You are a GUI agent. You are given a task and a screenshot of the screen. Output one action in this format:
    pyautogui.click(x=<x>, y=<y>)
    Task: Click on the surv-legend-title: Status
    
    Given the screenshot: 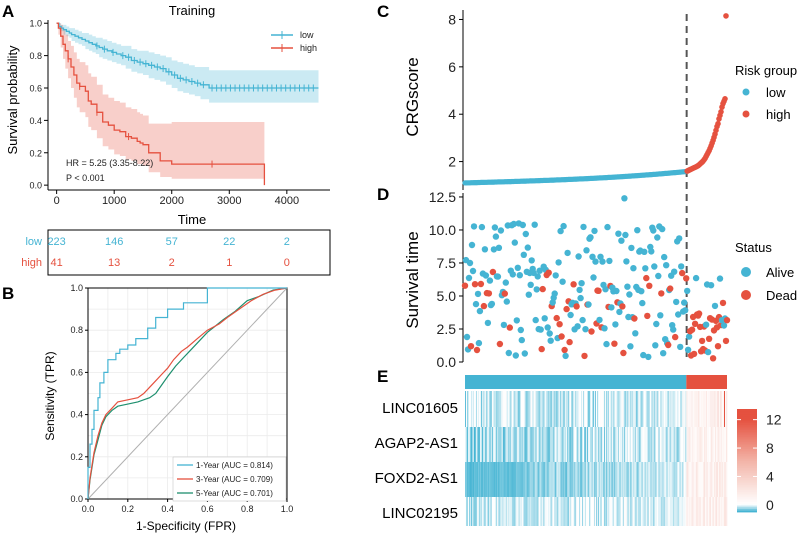 What is the action you would take?
    pyautogui.click(x=753, y=247)
    